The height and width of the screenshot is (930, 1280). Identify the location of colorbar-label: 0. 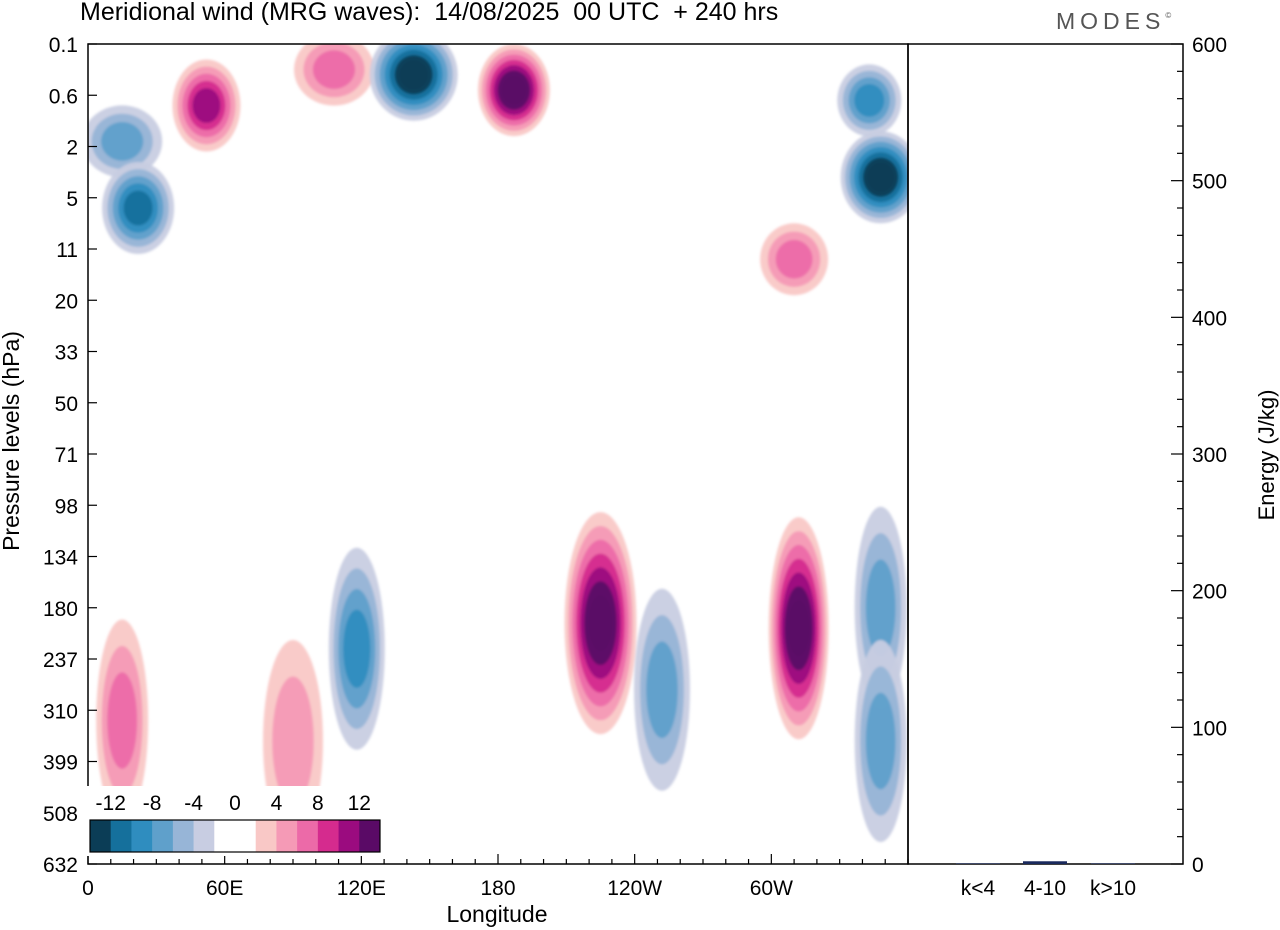
(235, 803).